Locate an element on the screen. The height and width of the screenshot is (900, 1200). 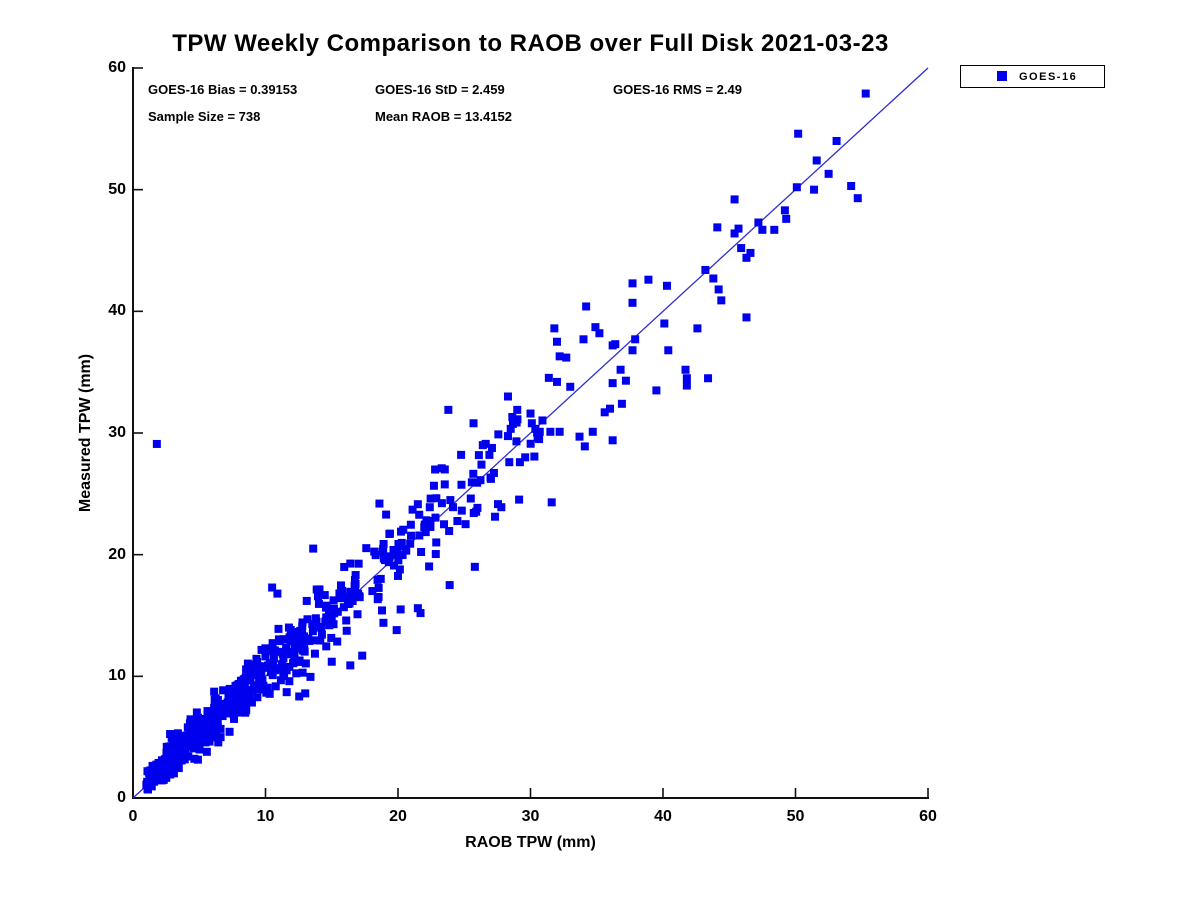
legend-marker-icon is located at coordinates (1002, 76).